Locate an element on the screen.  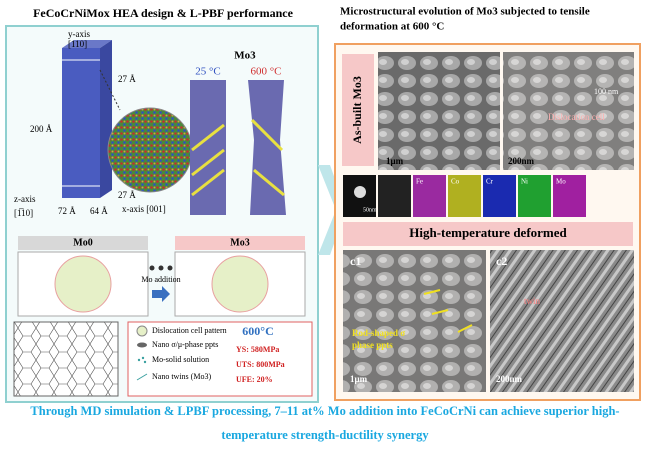
deformed-label: High-temperature deformed is located at coordinates (488, 232).